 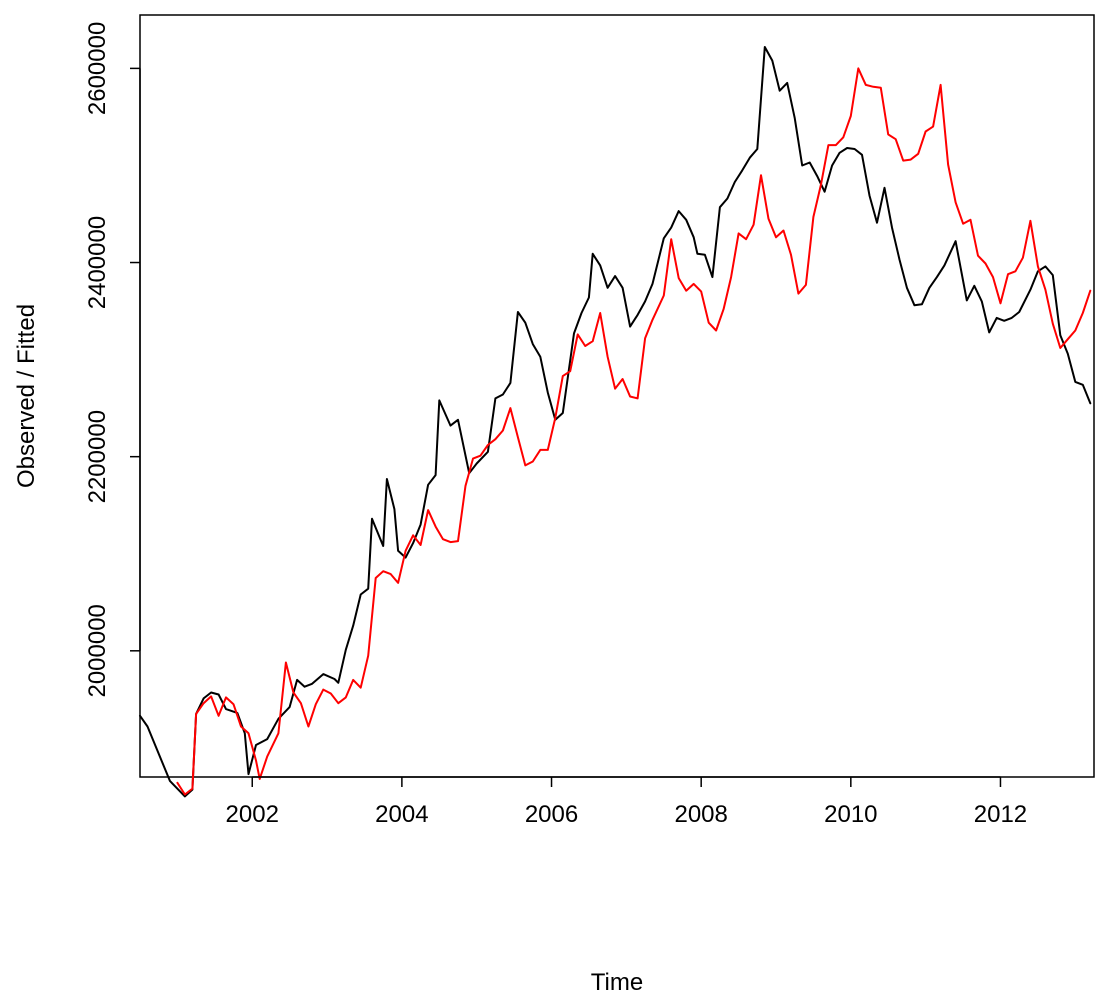 I want to click on x-tick-label: 2002, so click(x=252, y=814).